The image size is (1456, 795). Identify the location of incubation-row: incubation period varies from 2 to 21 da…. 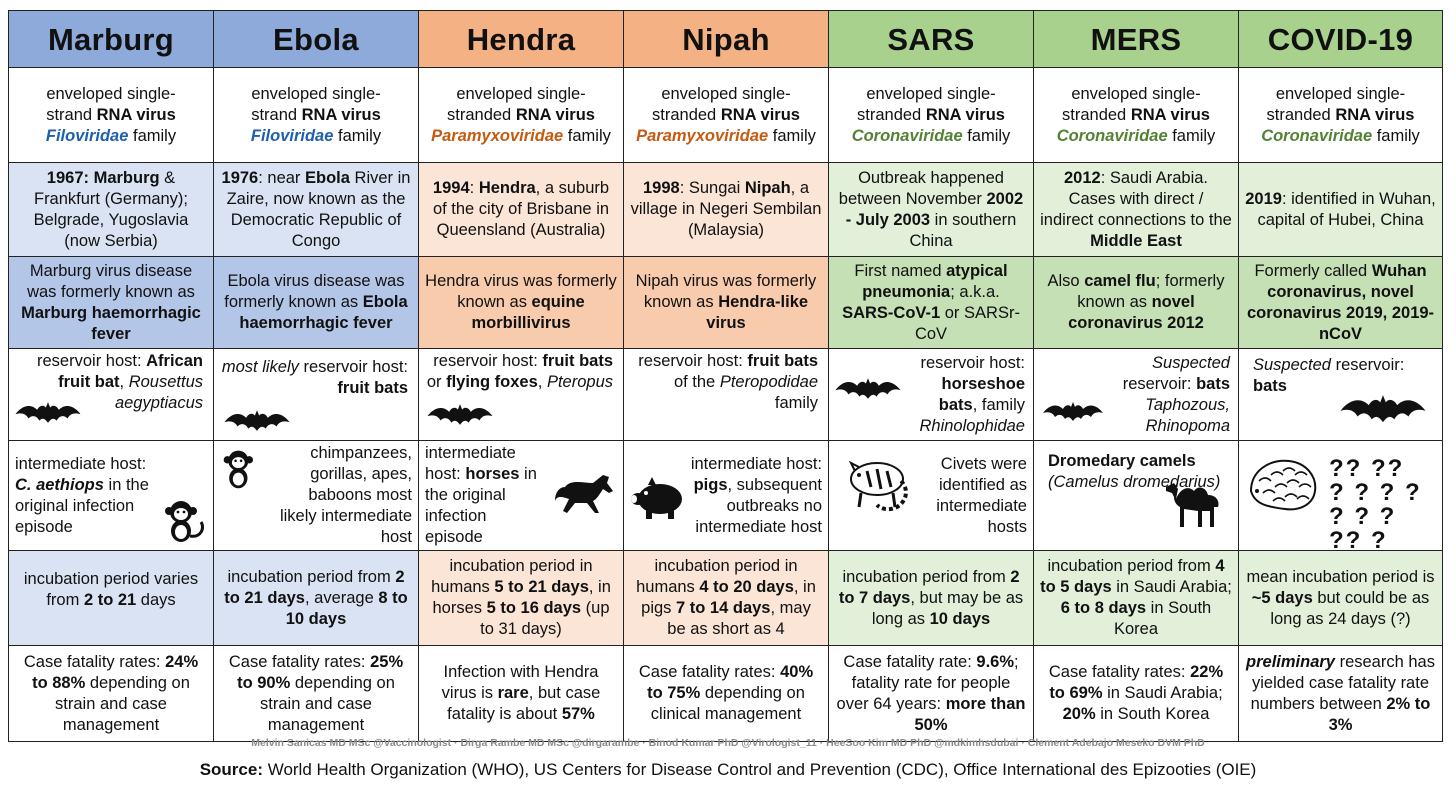
(725, 598).